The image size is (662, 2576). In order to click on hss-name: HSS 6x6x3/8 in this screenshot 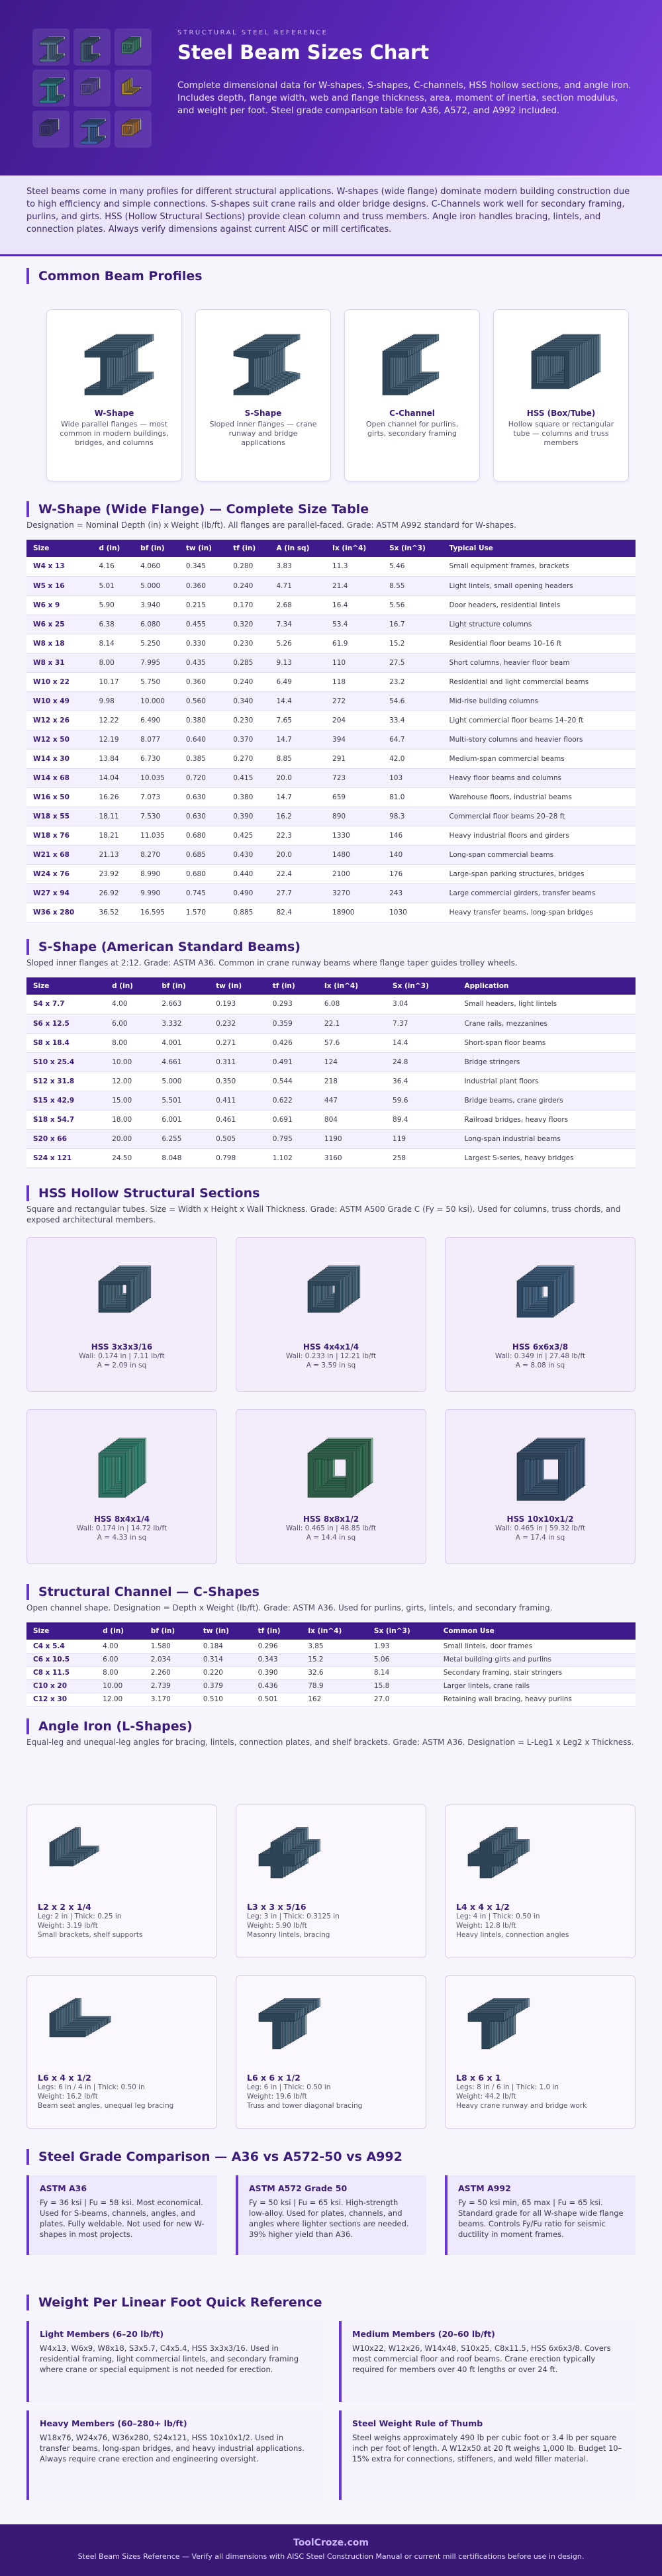, I will do `click(541, 1347)`.